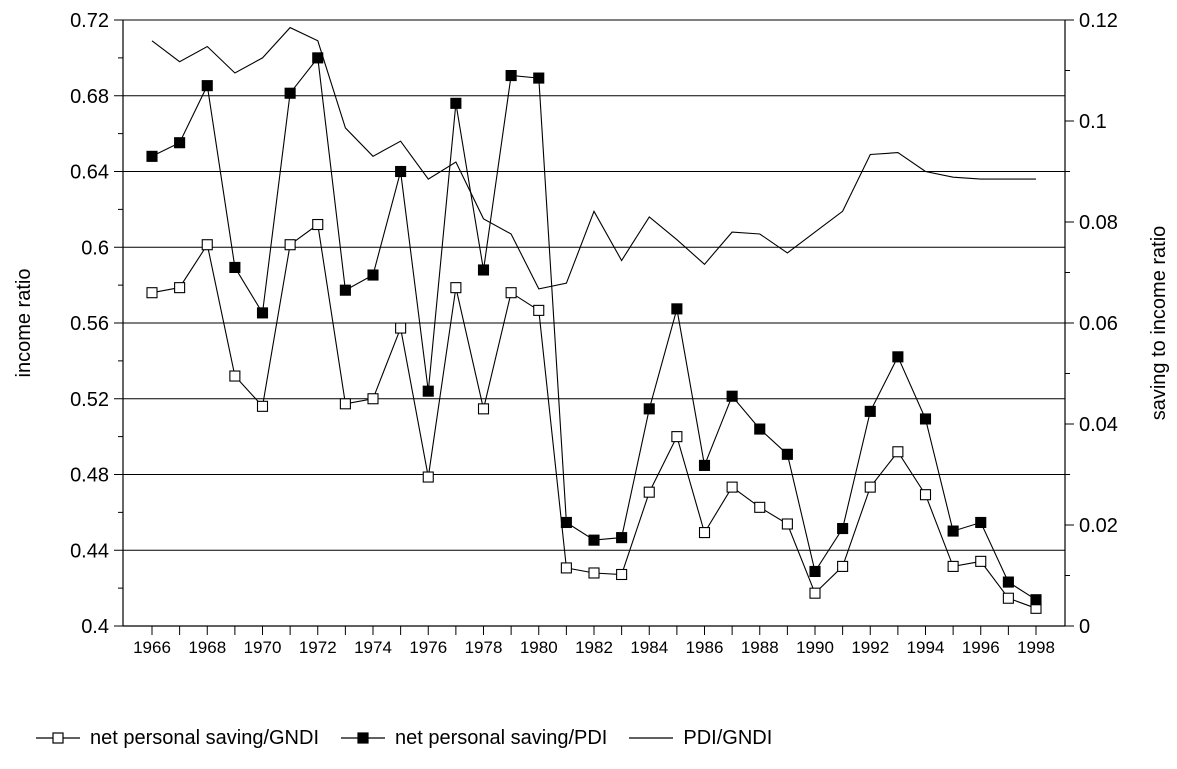  What do you see at coordinates (152, 647) in the screenshot?
I see `x-tick-label: 1966` at bounding box center [152, 647].